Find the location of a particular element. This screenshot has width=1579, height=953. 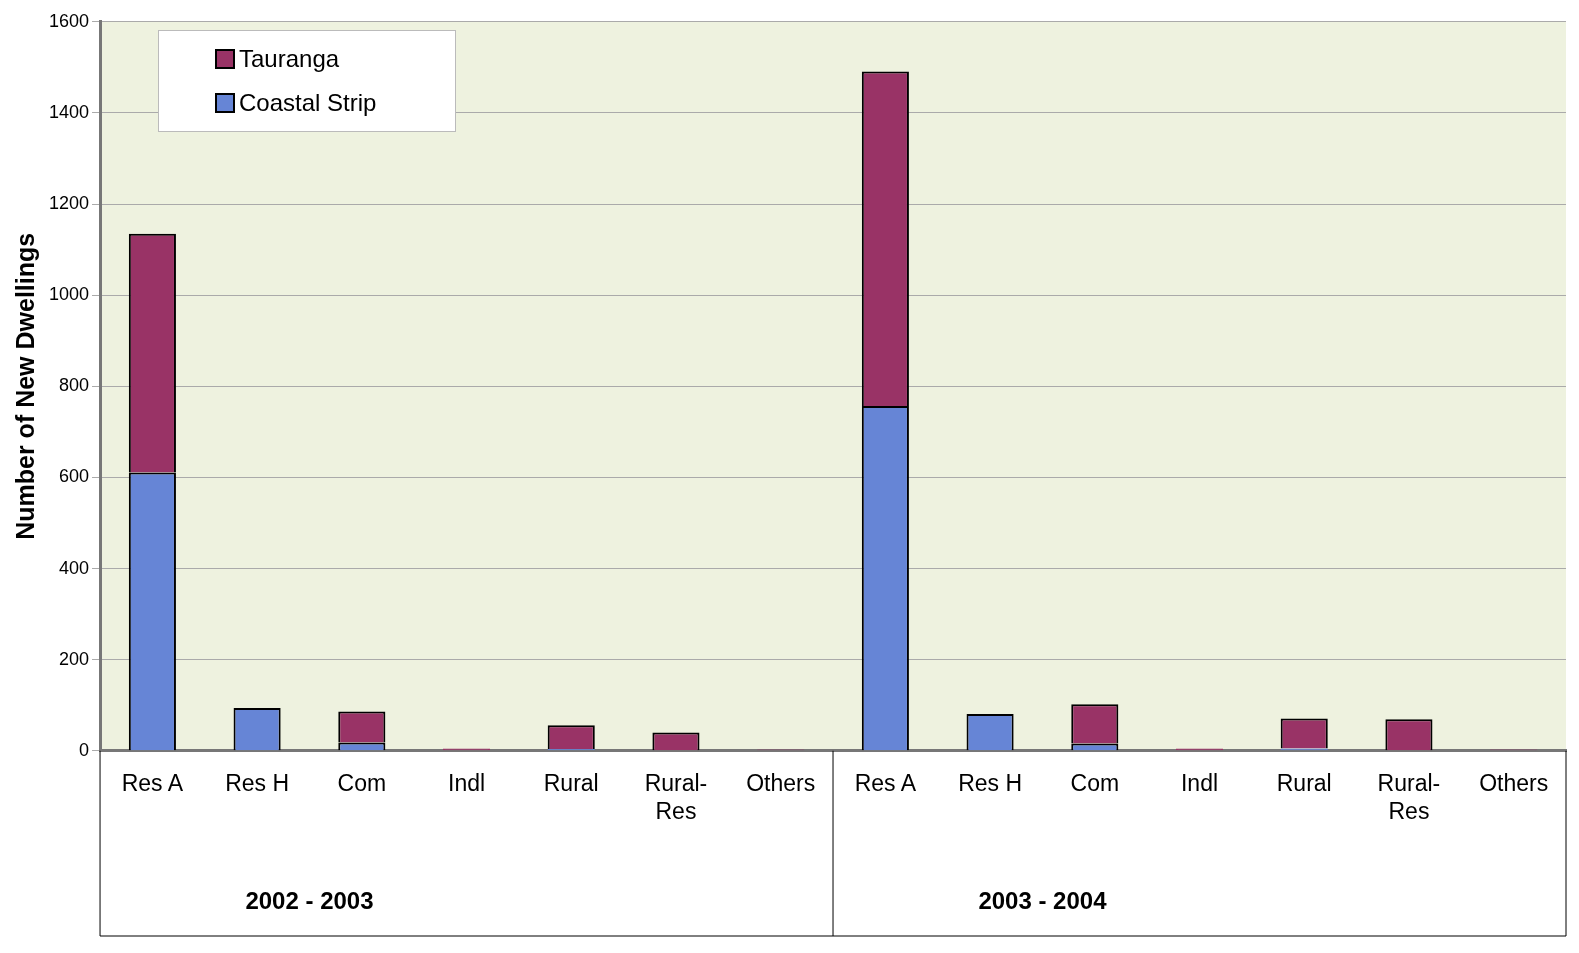

legend-label: Tauranga is located at coordinates (289, 59).